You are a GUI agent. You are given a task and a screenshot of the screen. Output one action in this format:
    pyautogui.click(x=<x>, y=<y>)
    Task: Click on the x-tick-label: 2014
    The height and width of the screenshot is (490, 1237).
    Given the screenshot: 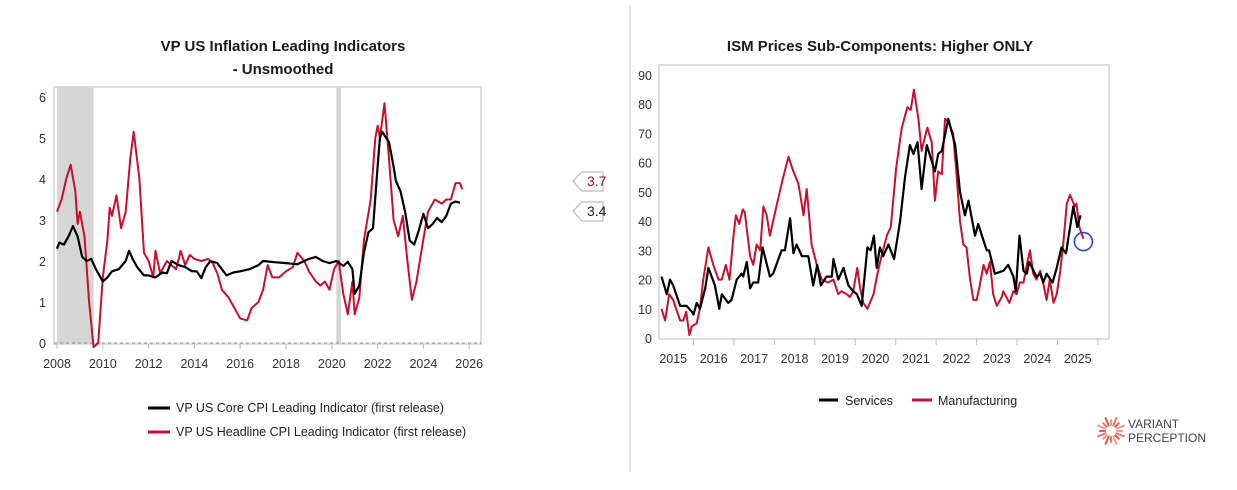 What is the action you would take?
    pyautogui.click(x=194, y=364)
    